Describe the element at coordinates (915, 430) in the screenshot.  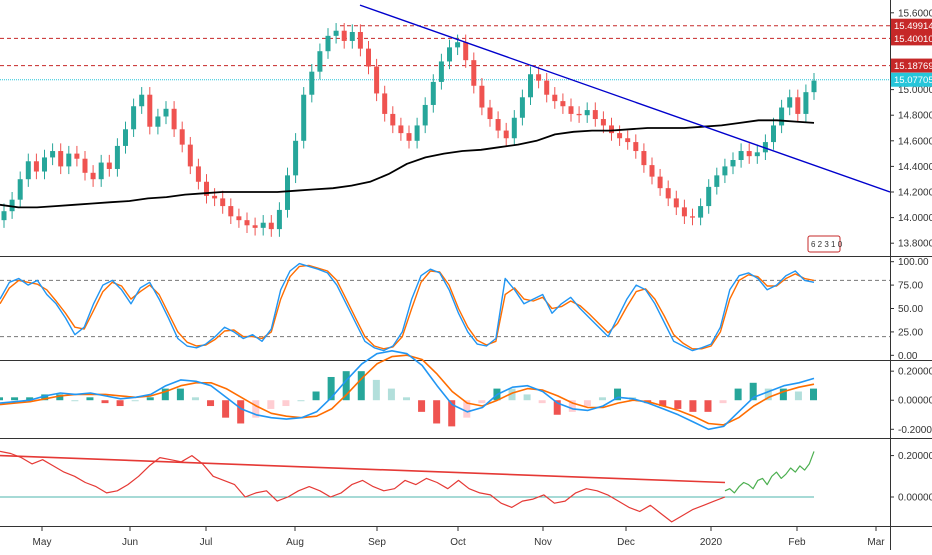
I see `macd-y-label: -0.20000` at that location.